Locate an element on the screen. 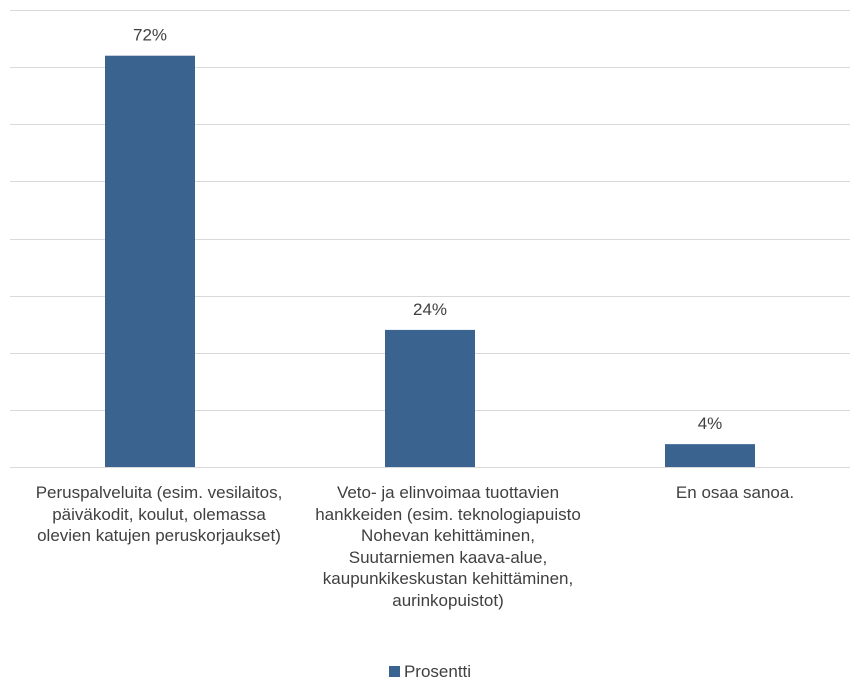  legend: Prosentti is located at coordinates (430, 672).